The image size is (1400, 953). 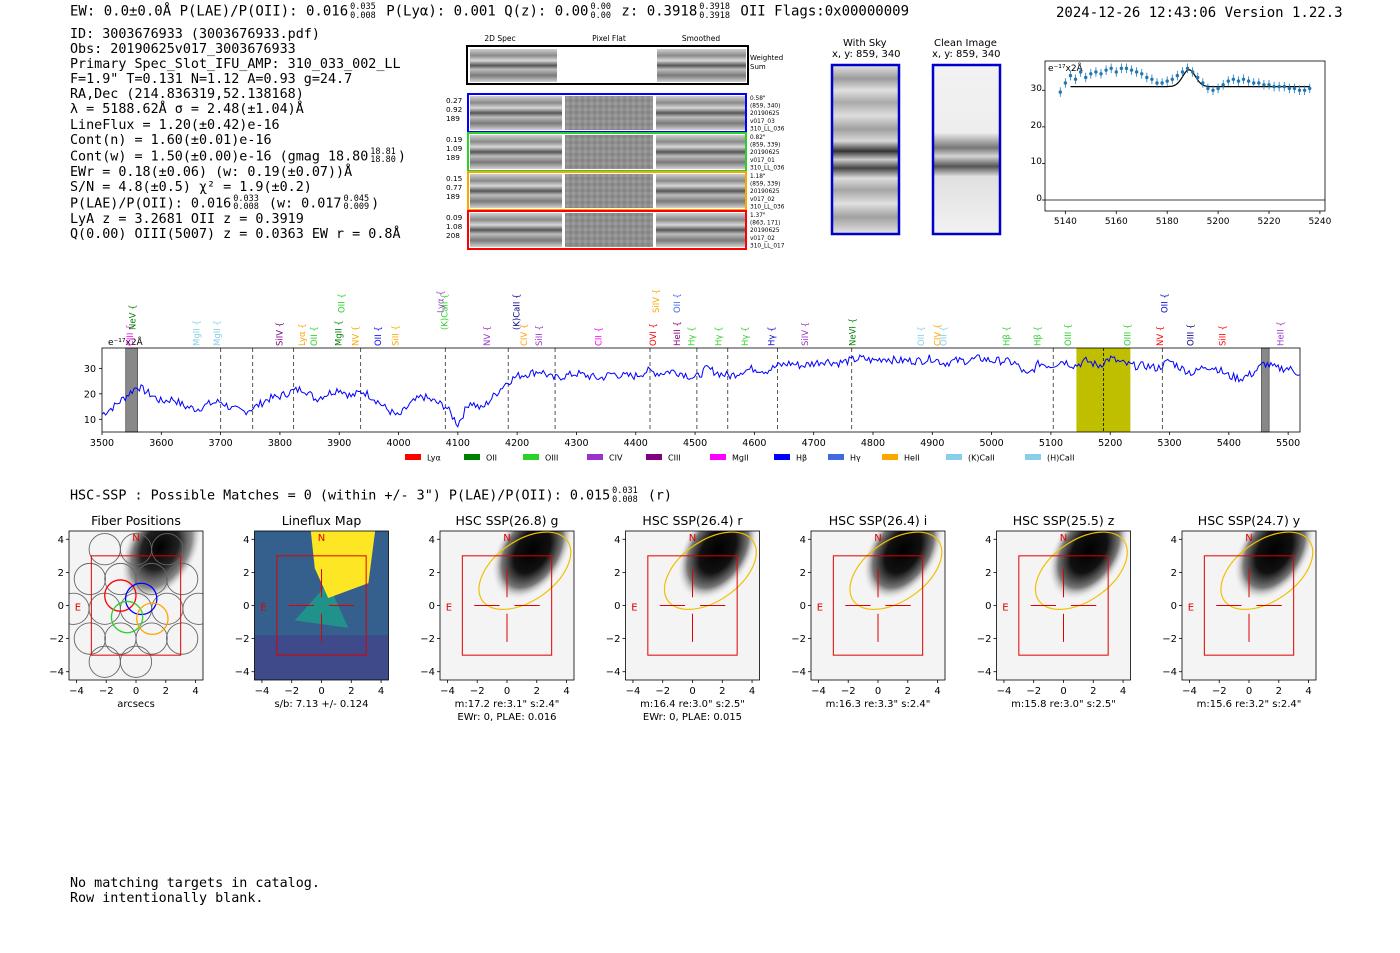 I want to click on panel-caption: m:15.6 re:3.2" s:2.4", so click(x=1249, y=704).